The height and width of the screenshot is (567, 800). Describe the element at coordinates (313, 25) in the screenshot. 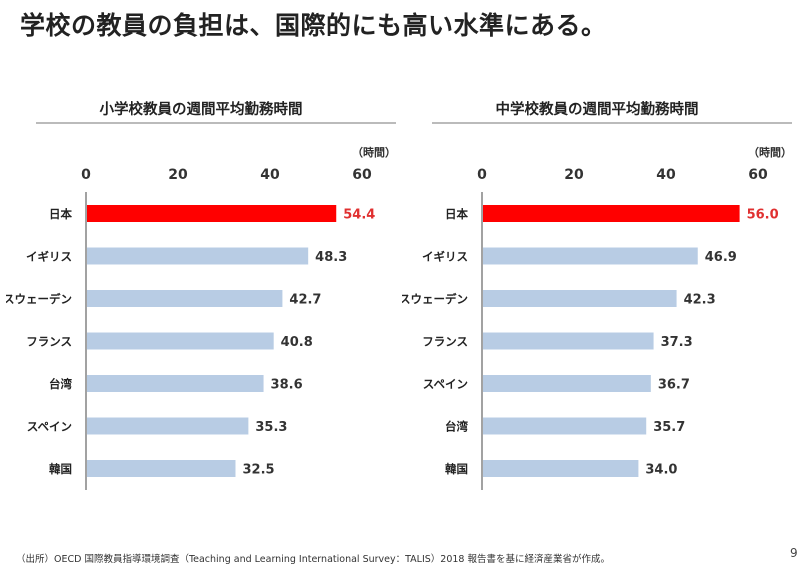

I see `page-title: 学校の教員の負担は、国際的にも高い水準にある。` at that location.